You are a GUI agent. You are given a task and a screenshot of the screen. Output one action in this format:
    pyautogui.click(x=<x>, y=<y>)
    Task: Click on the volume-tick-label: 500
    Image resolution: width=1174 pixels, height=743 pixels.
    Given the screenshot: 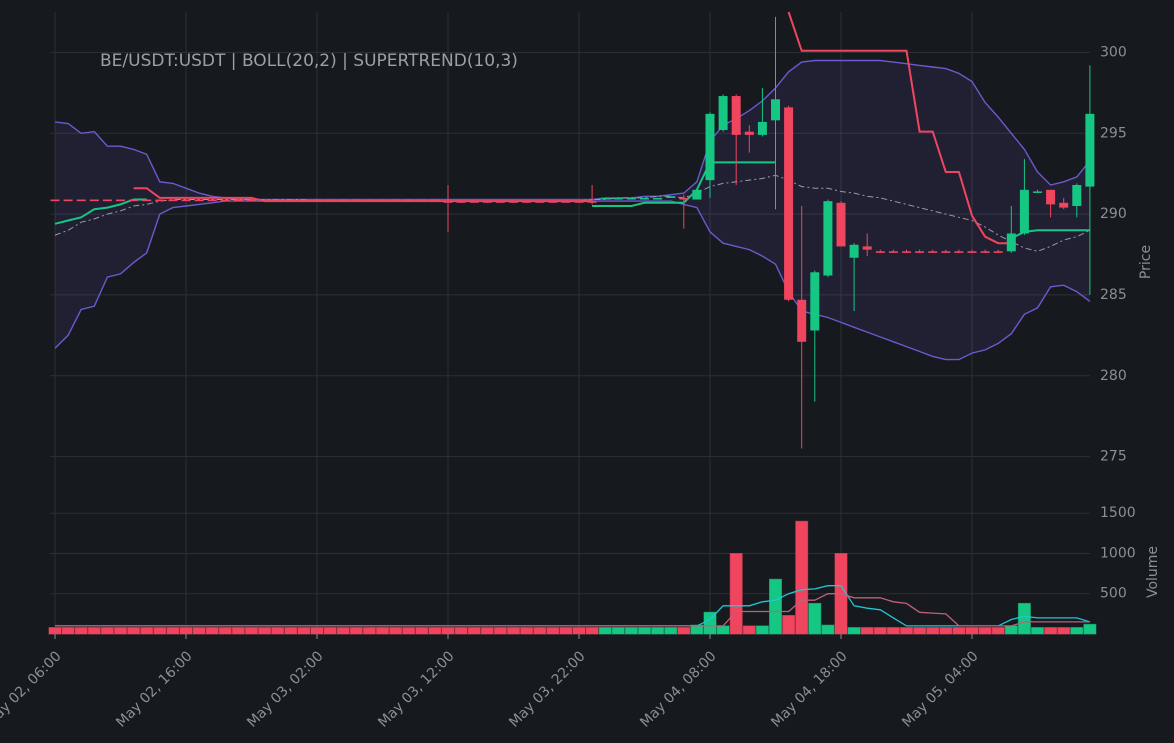 What is the action you would take?
    pyautogui.click(x=1113, y=594)
    